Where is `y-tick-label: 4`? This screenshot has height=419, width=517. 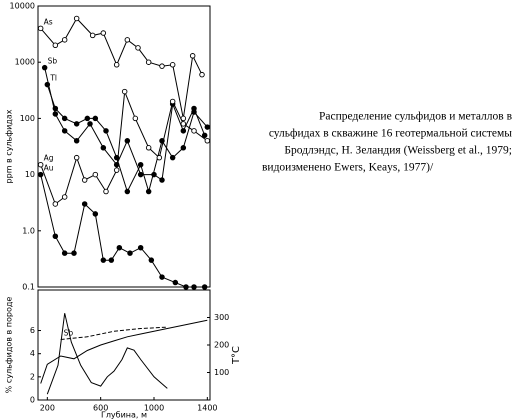 y-tick-label: 4 is located at coordinates (32, 353).